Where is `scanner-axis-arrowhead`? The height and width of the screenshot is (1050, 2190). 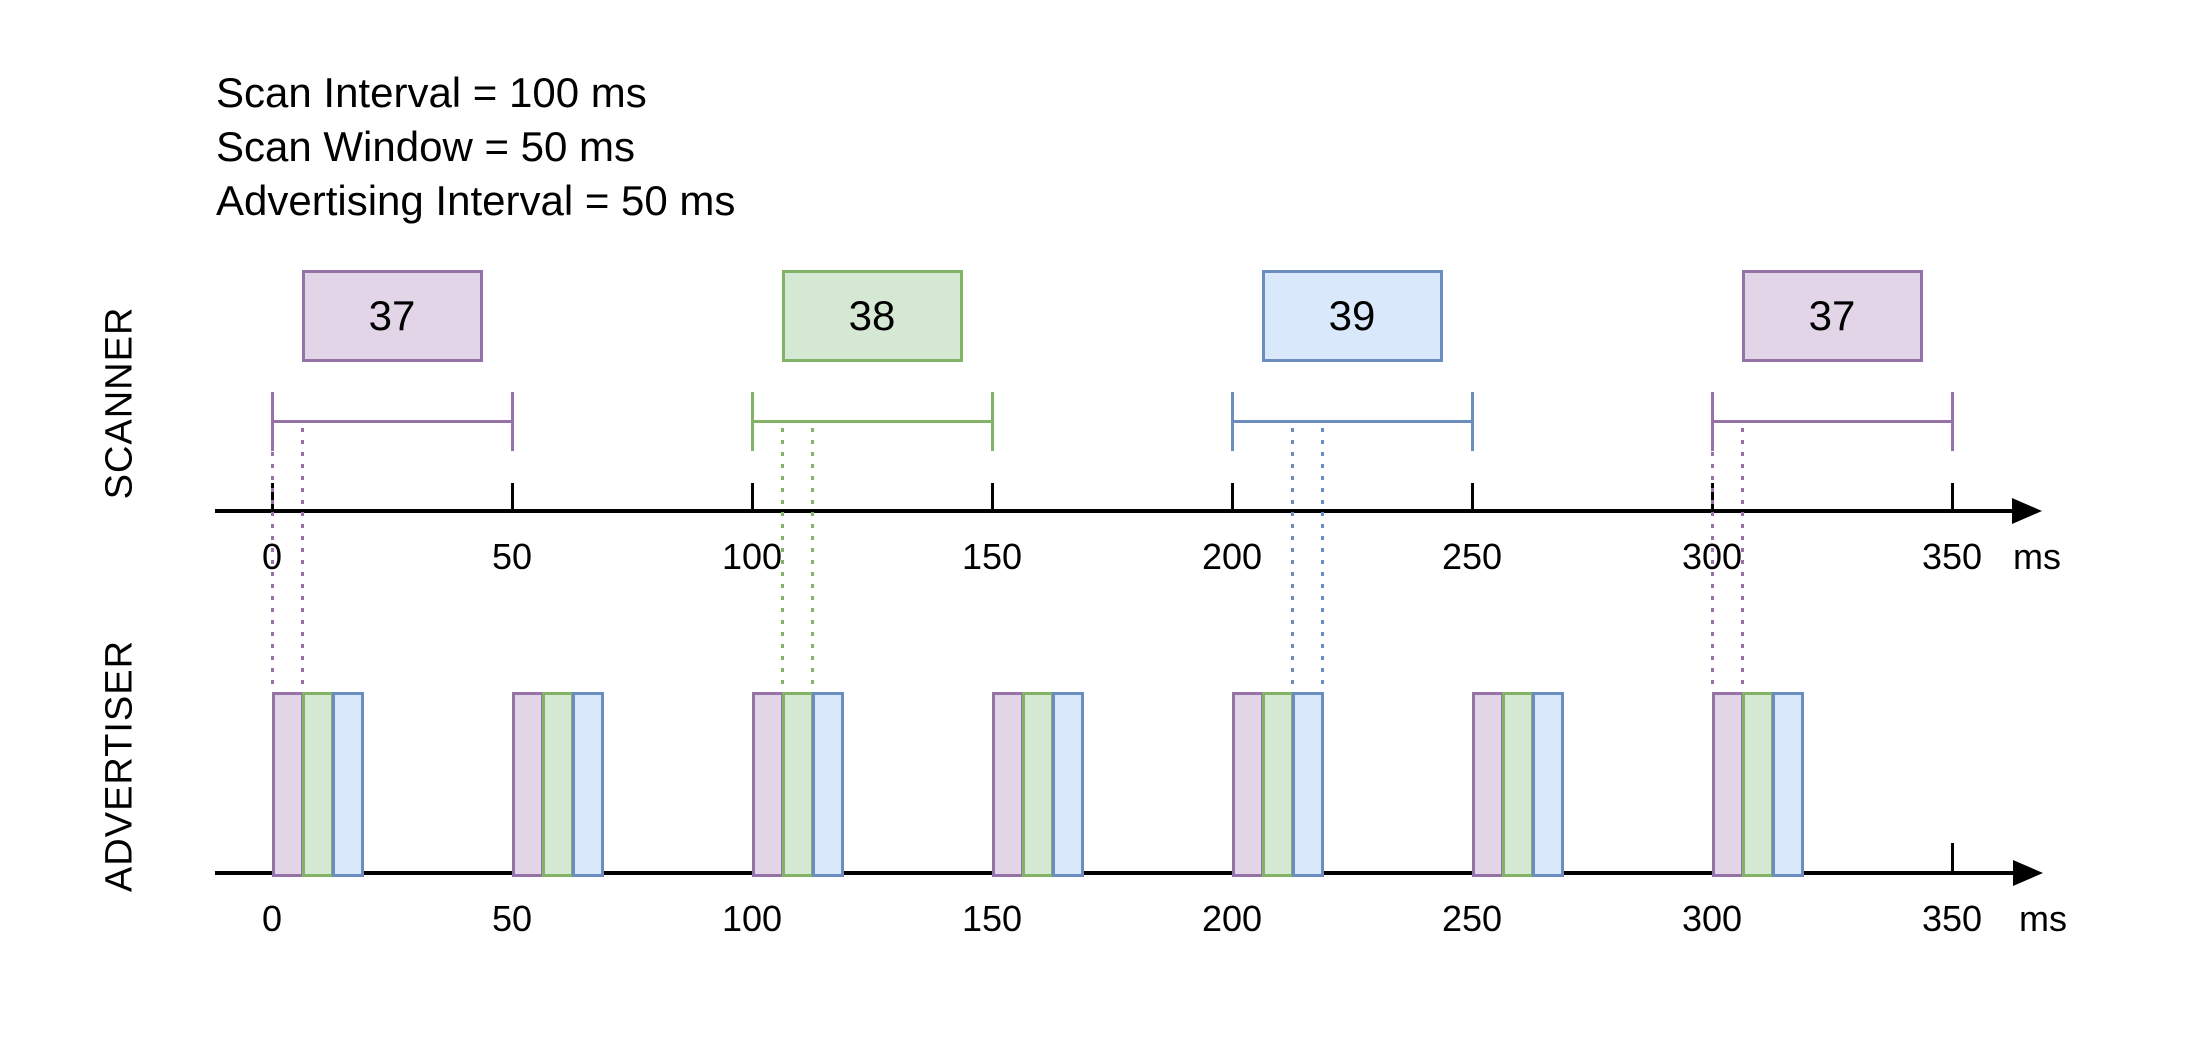
scanner-axis-arrowhead is located at coordinates (2027, 511).